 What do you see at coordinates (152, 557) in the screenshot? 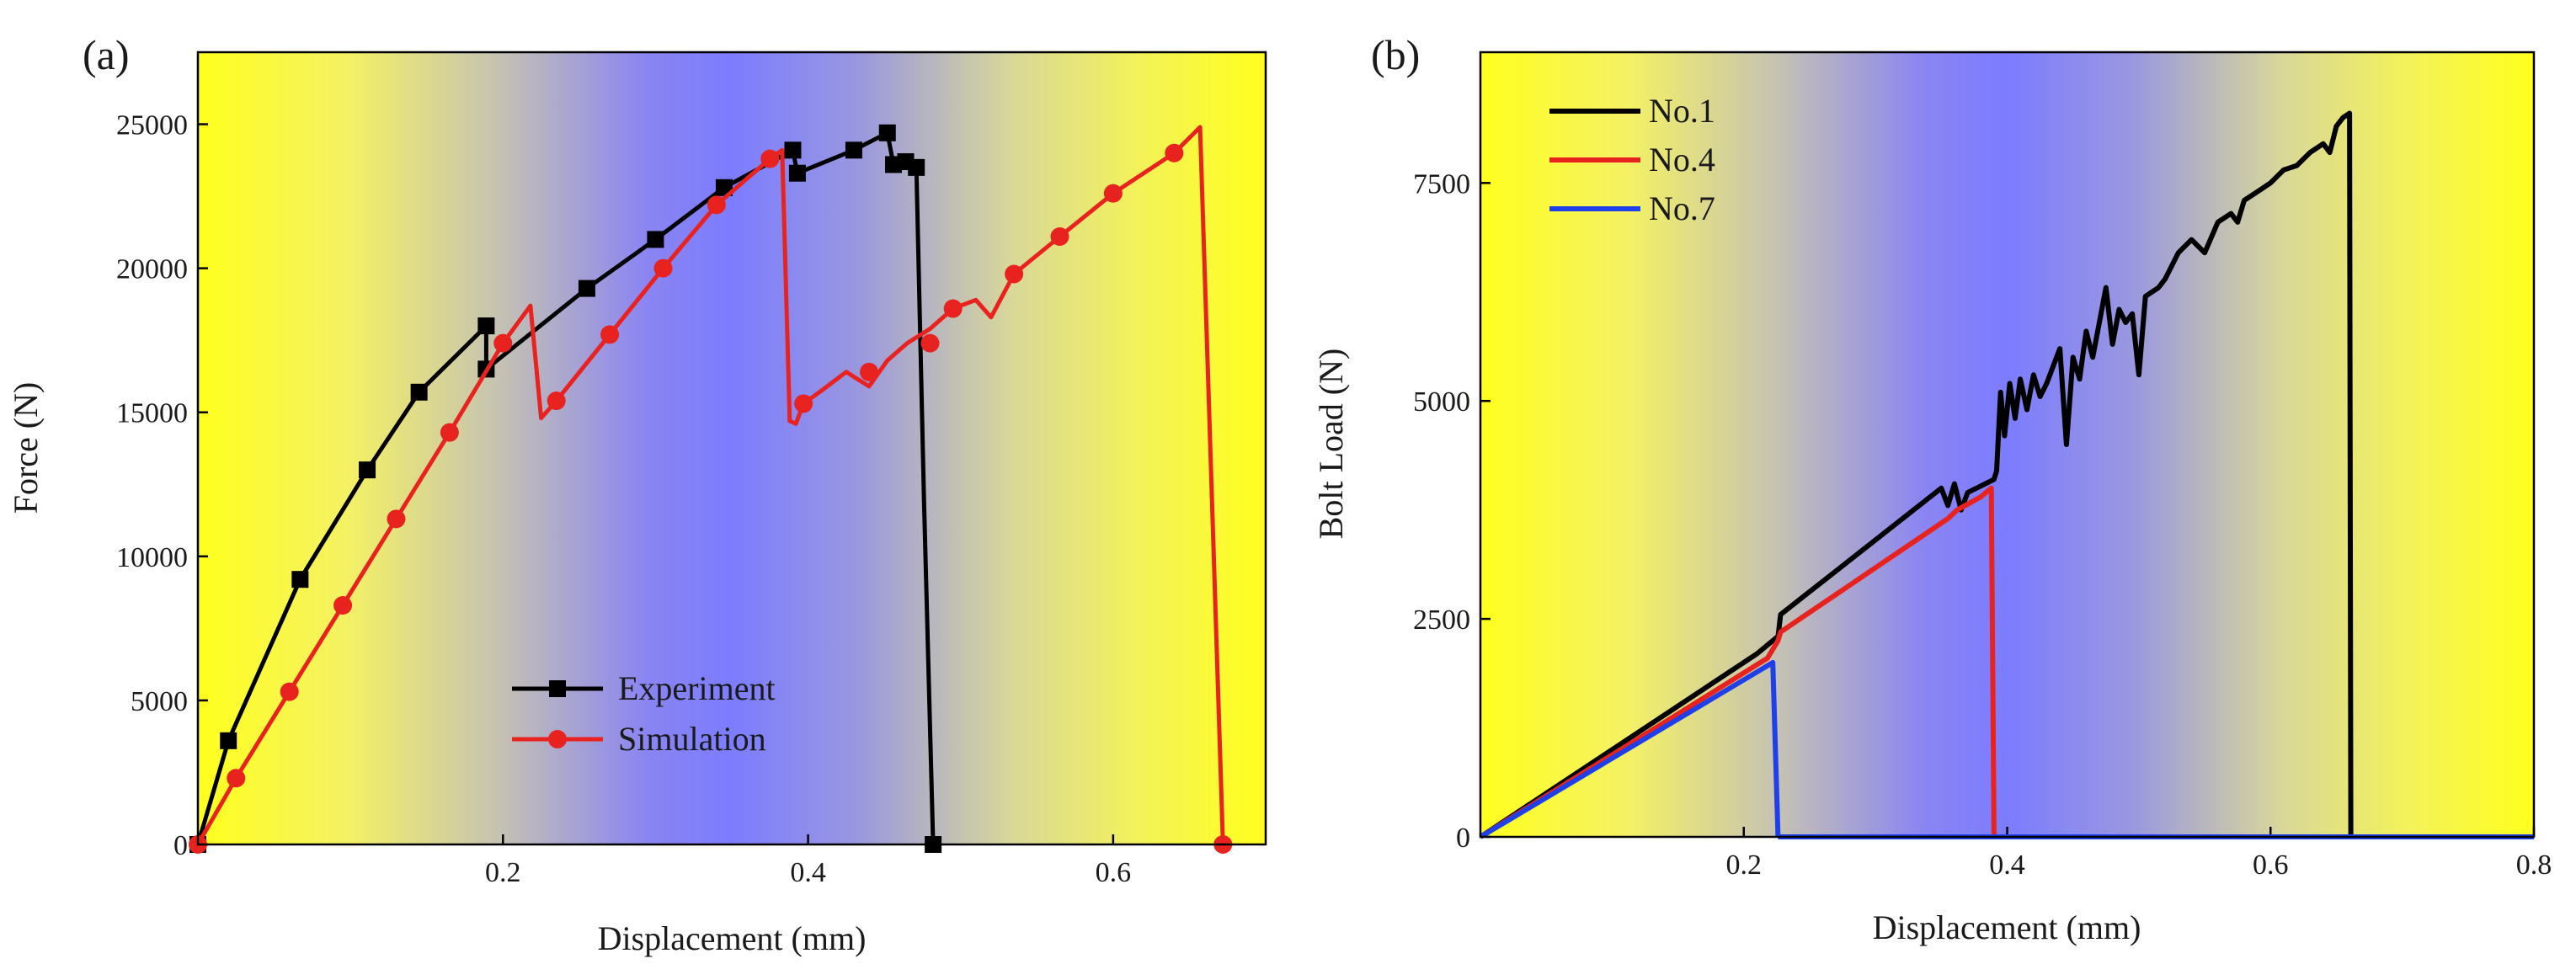
I see `y-tick-label-a-10000: 10000` at bounding box center [152, 557].